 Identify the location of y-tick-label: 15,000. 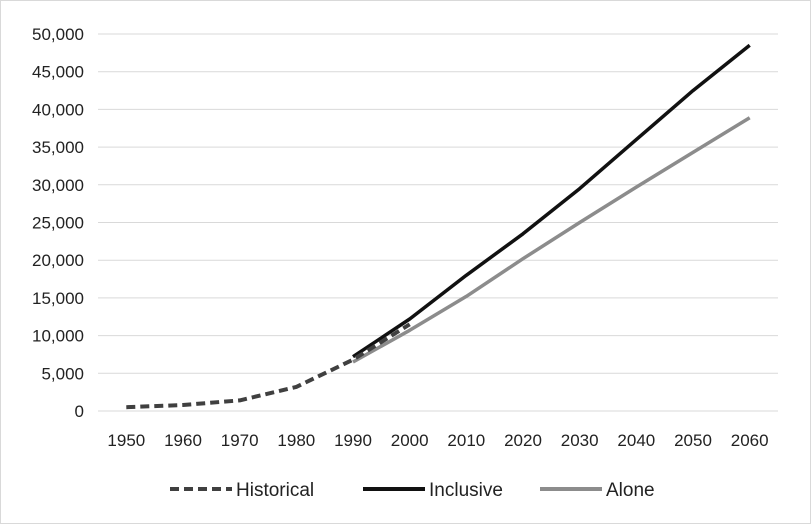
(58, 298).